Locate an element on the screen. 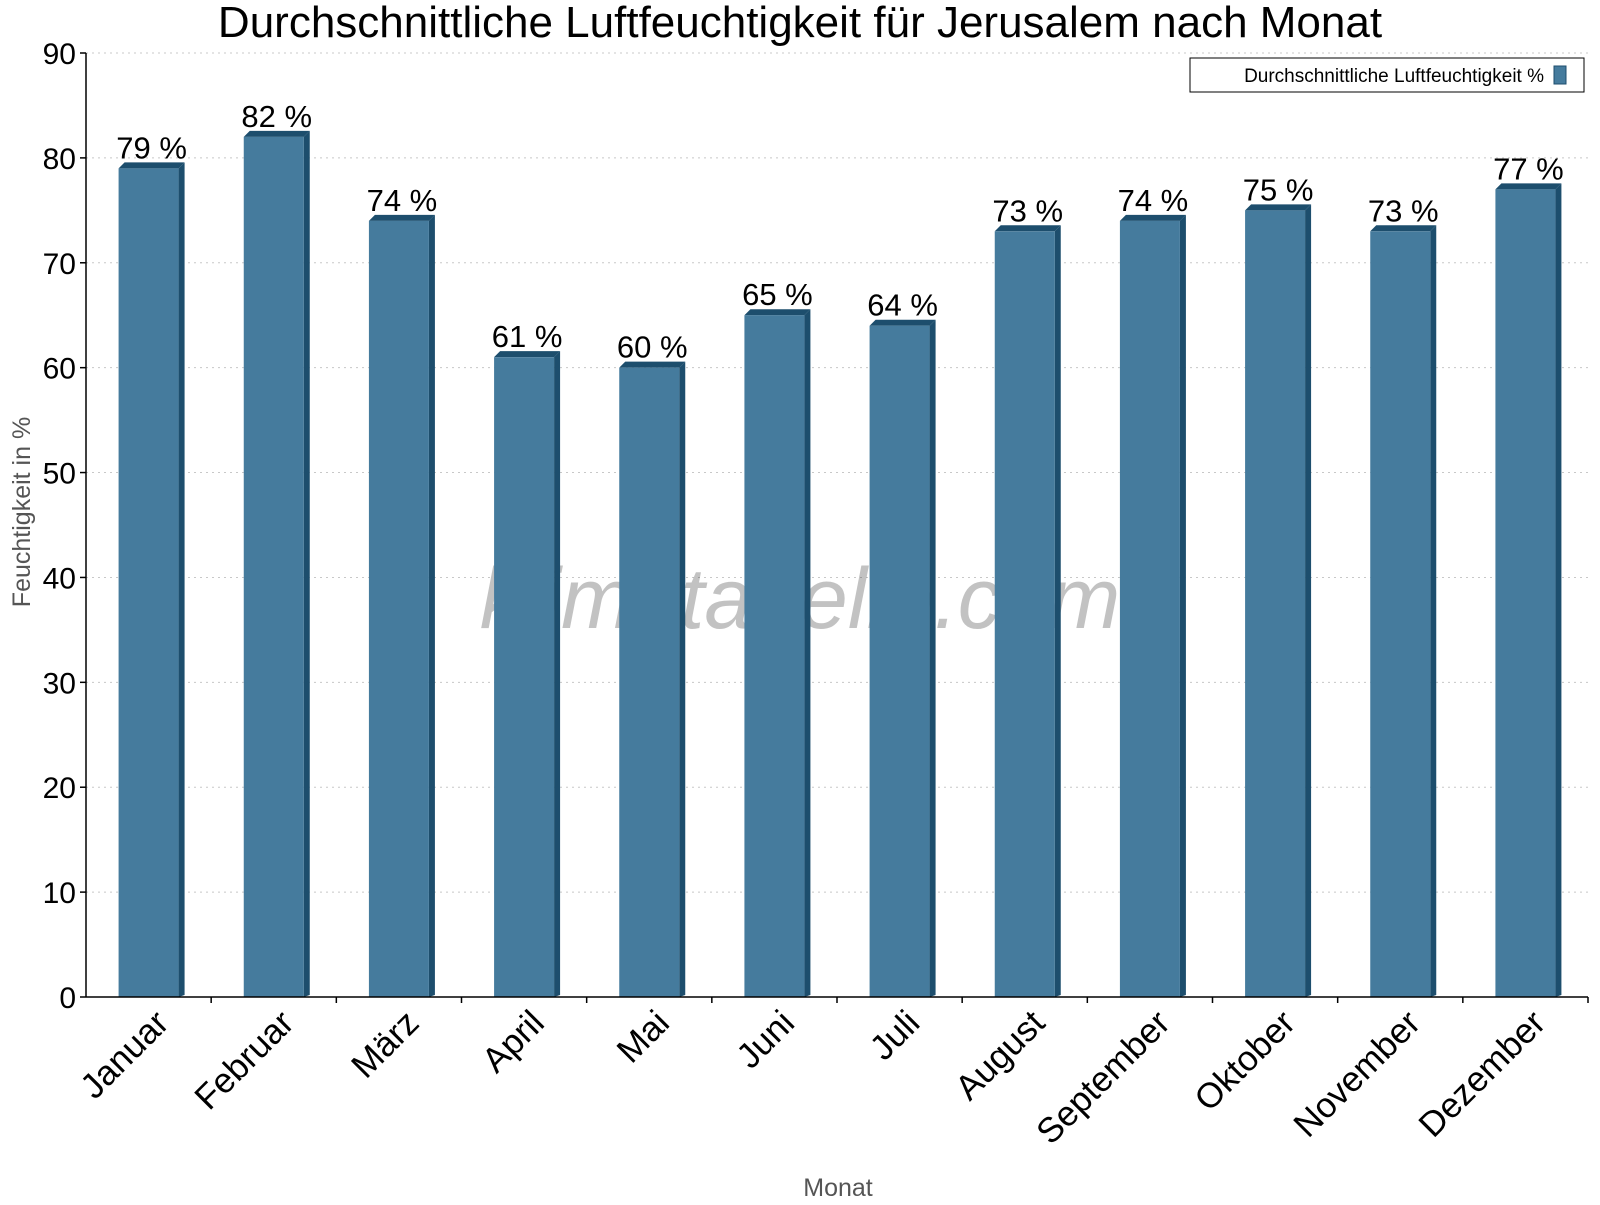  x-tick-label-8: September is located at coordinates (1103, 1077).